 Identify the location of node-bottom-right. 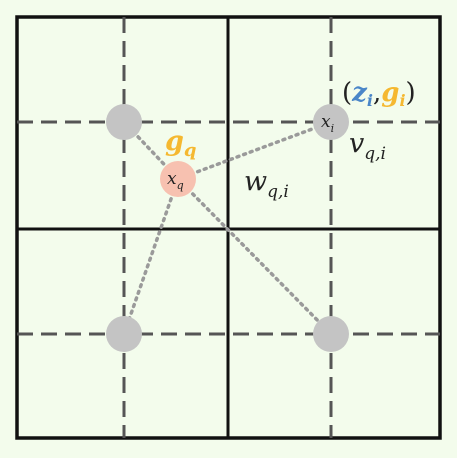
(331, 334).